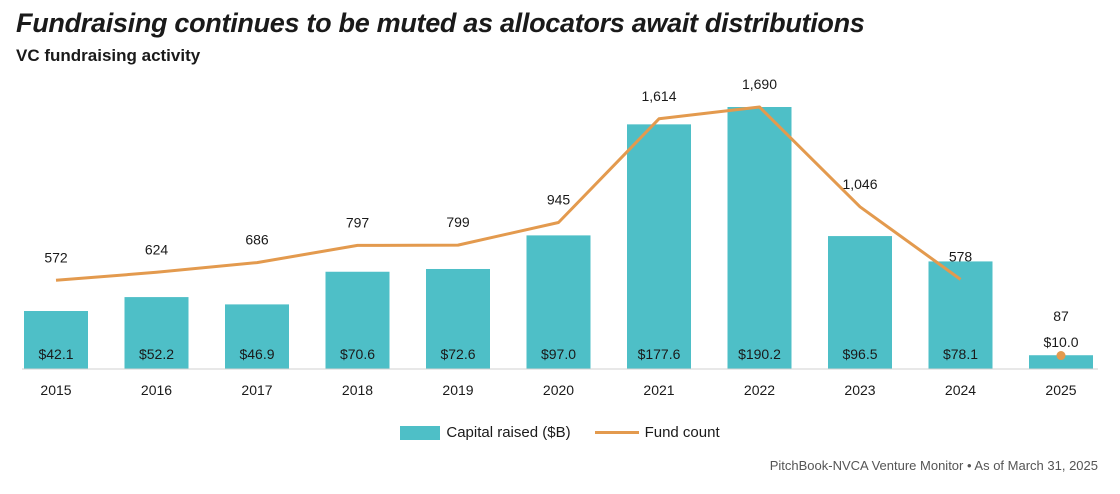 This screenshot has width=1120, height=494. I want to click on fund-count-label-2022: 1,690, so click(759, 84).